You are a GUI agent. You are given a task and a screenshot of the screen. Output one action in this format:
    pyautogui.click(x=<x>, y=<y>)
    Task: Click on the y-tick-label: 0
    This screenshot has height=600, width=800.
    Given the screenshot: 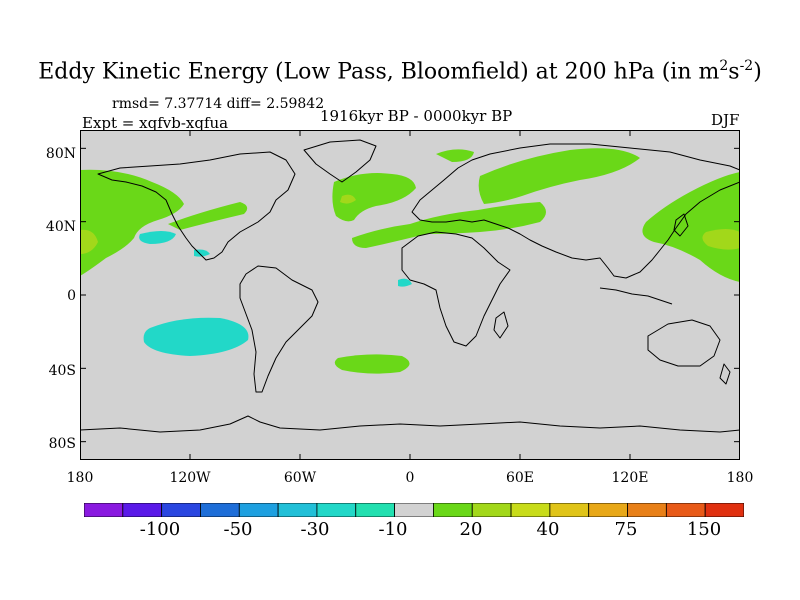 What is the action you would take?
    pyautogui.click(x=71, y=296)
    